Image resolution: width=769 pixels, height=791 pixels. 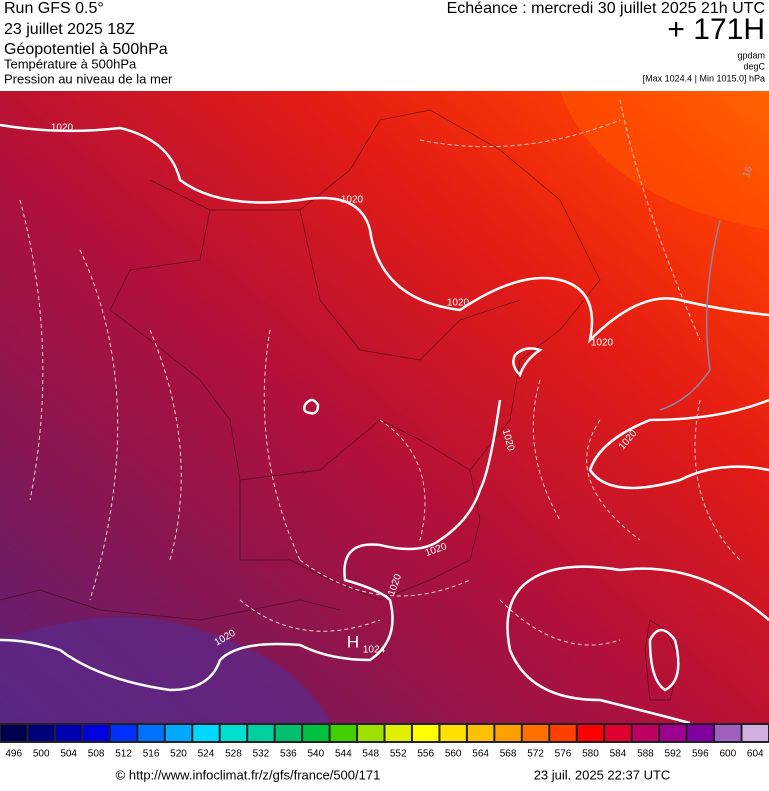 I want to click on colorbar-label: 532, so click(x=261, y=754).